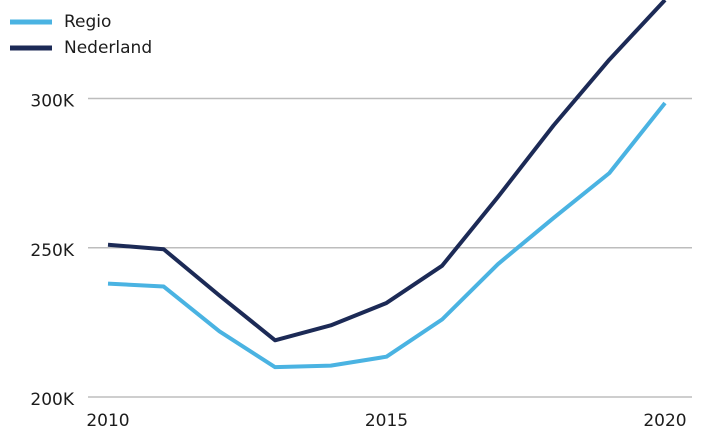 Image resolution: width=708 pixels, height=433 pixels. I want to click on y-tick-label: 200K, so click(52, 400).